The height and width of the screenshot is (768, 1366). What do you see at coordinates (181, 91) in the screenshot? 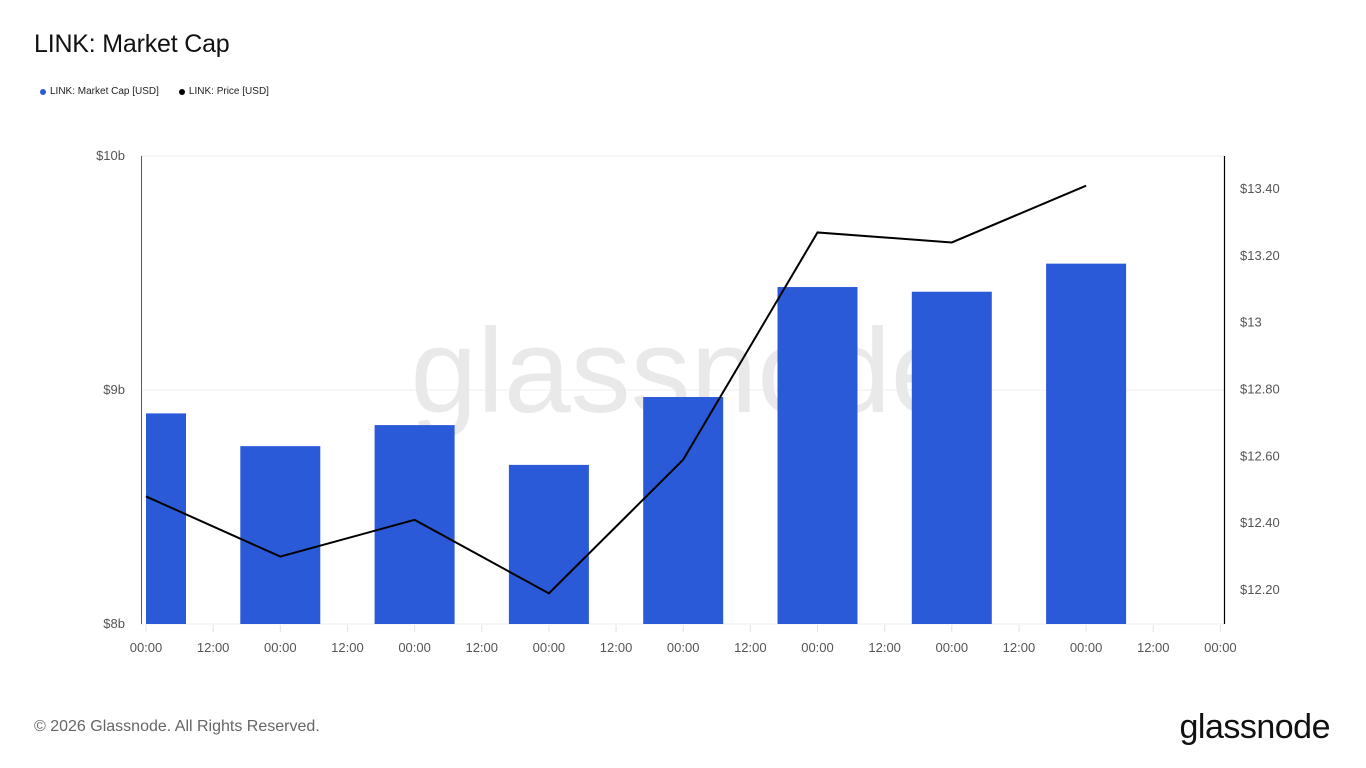
I see `legend-dot-price-icon` at bounding box center [181, 91].